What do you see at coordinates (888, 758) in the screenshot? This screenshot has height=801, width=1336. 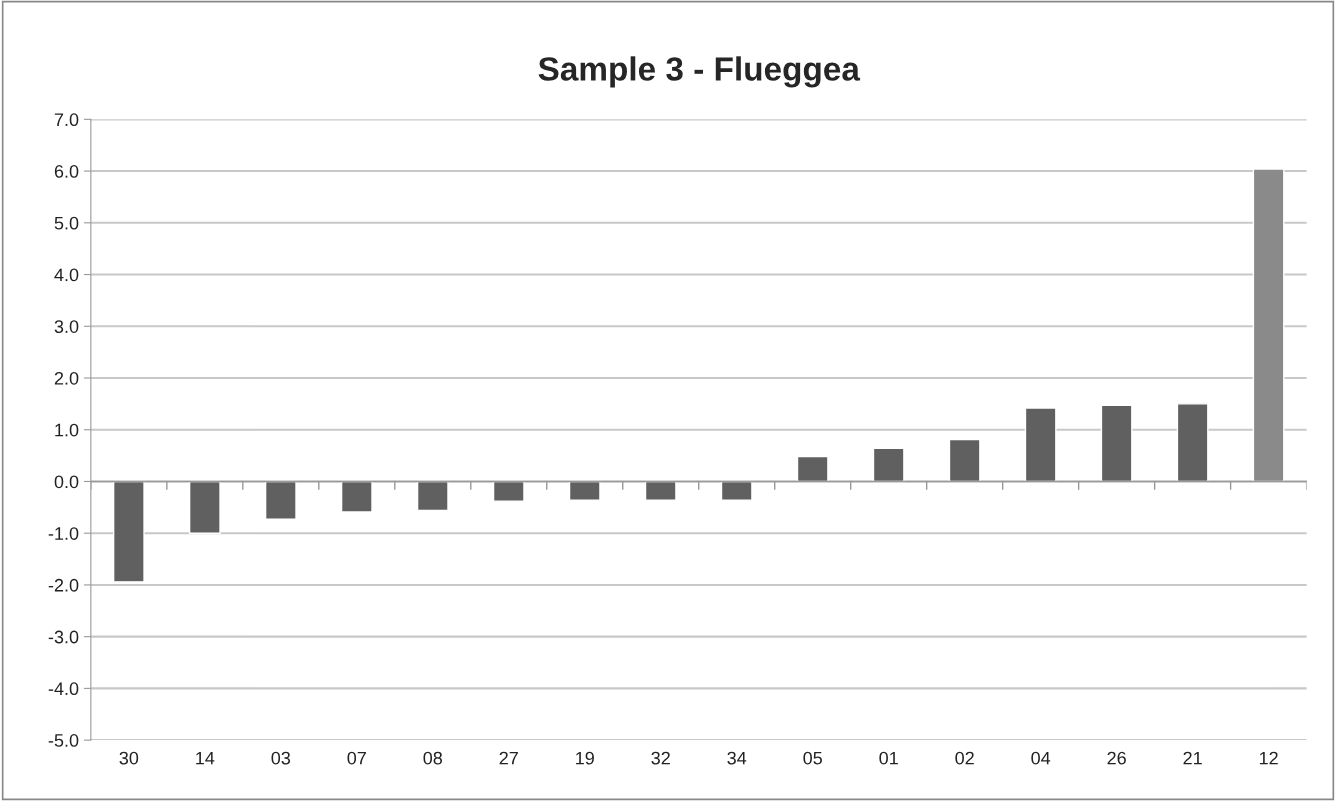 I see `x-tick-label: 01` at bounding box center [888, 758].